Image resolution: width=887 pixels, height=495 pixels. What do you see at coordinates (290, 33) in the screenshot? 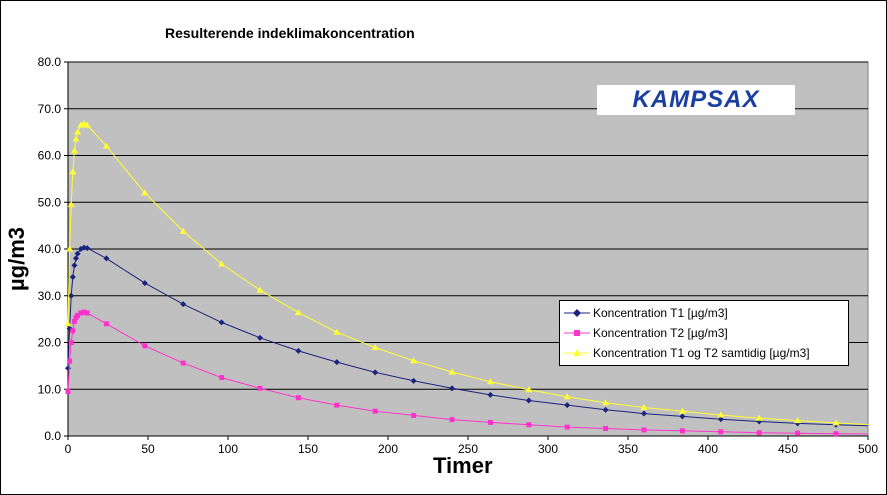
I see `chart-title: Resulterende indeklimakoncentration` at bounding box center [290, 33].